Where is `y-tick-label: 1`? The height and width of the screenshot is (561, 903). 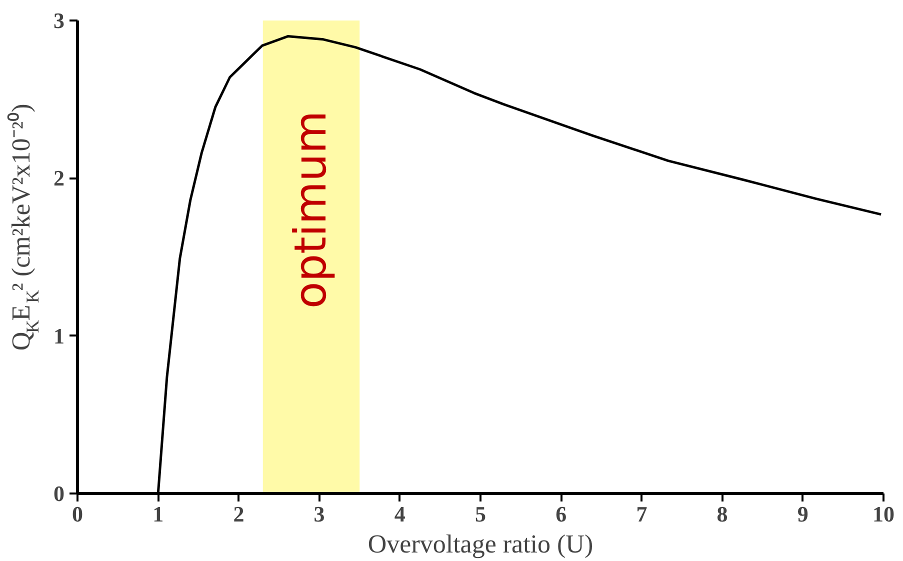
y-tick-label: 1 is located at coordinates (59, 335).